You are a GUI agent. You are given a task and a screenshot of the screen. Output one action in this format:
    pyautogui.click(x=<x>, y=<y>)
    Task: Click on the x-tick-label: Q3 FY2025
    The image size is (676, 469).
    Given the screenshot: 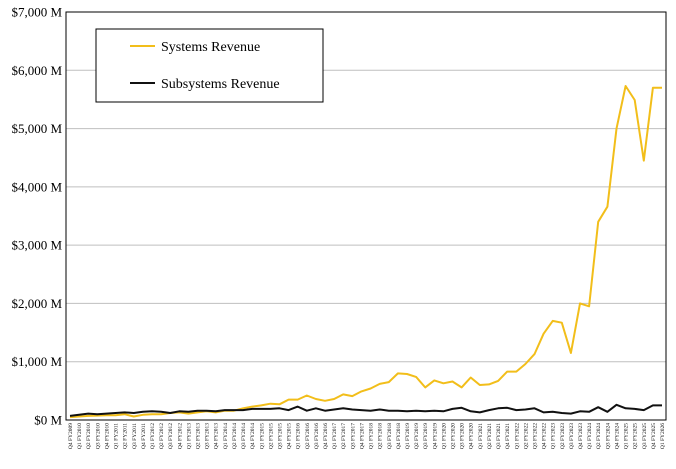 What is the action you would take?
    pyautogui.click(x=645, y=436)
    